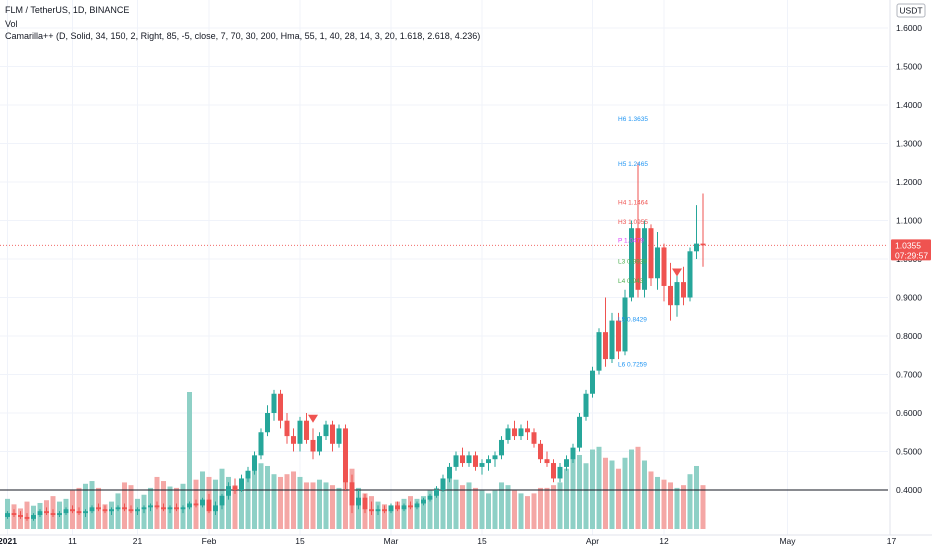  Describe the element at coordinates (632, 319) in the screenshot. I see `level-label: L5 0.8429` at that location.